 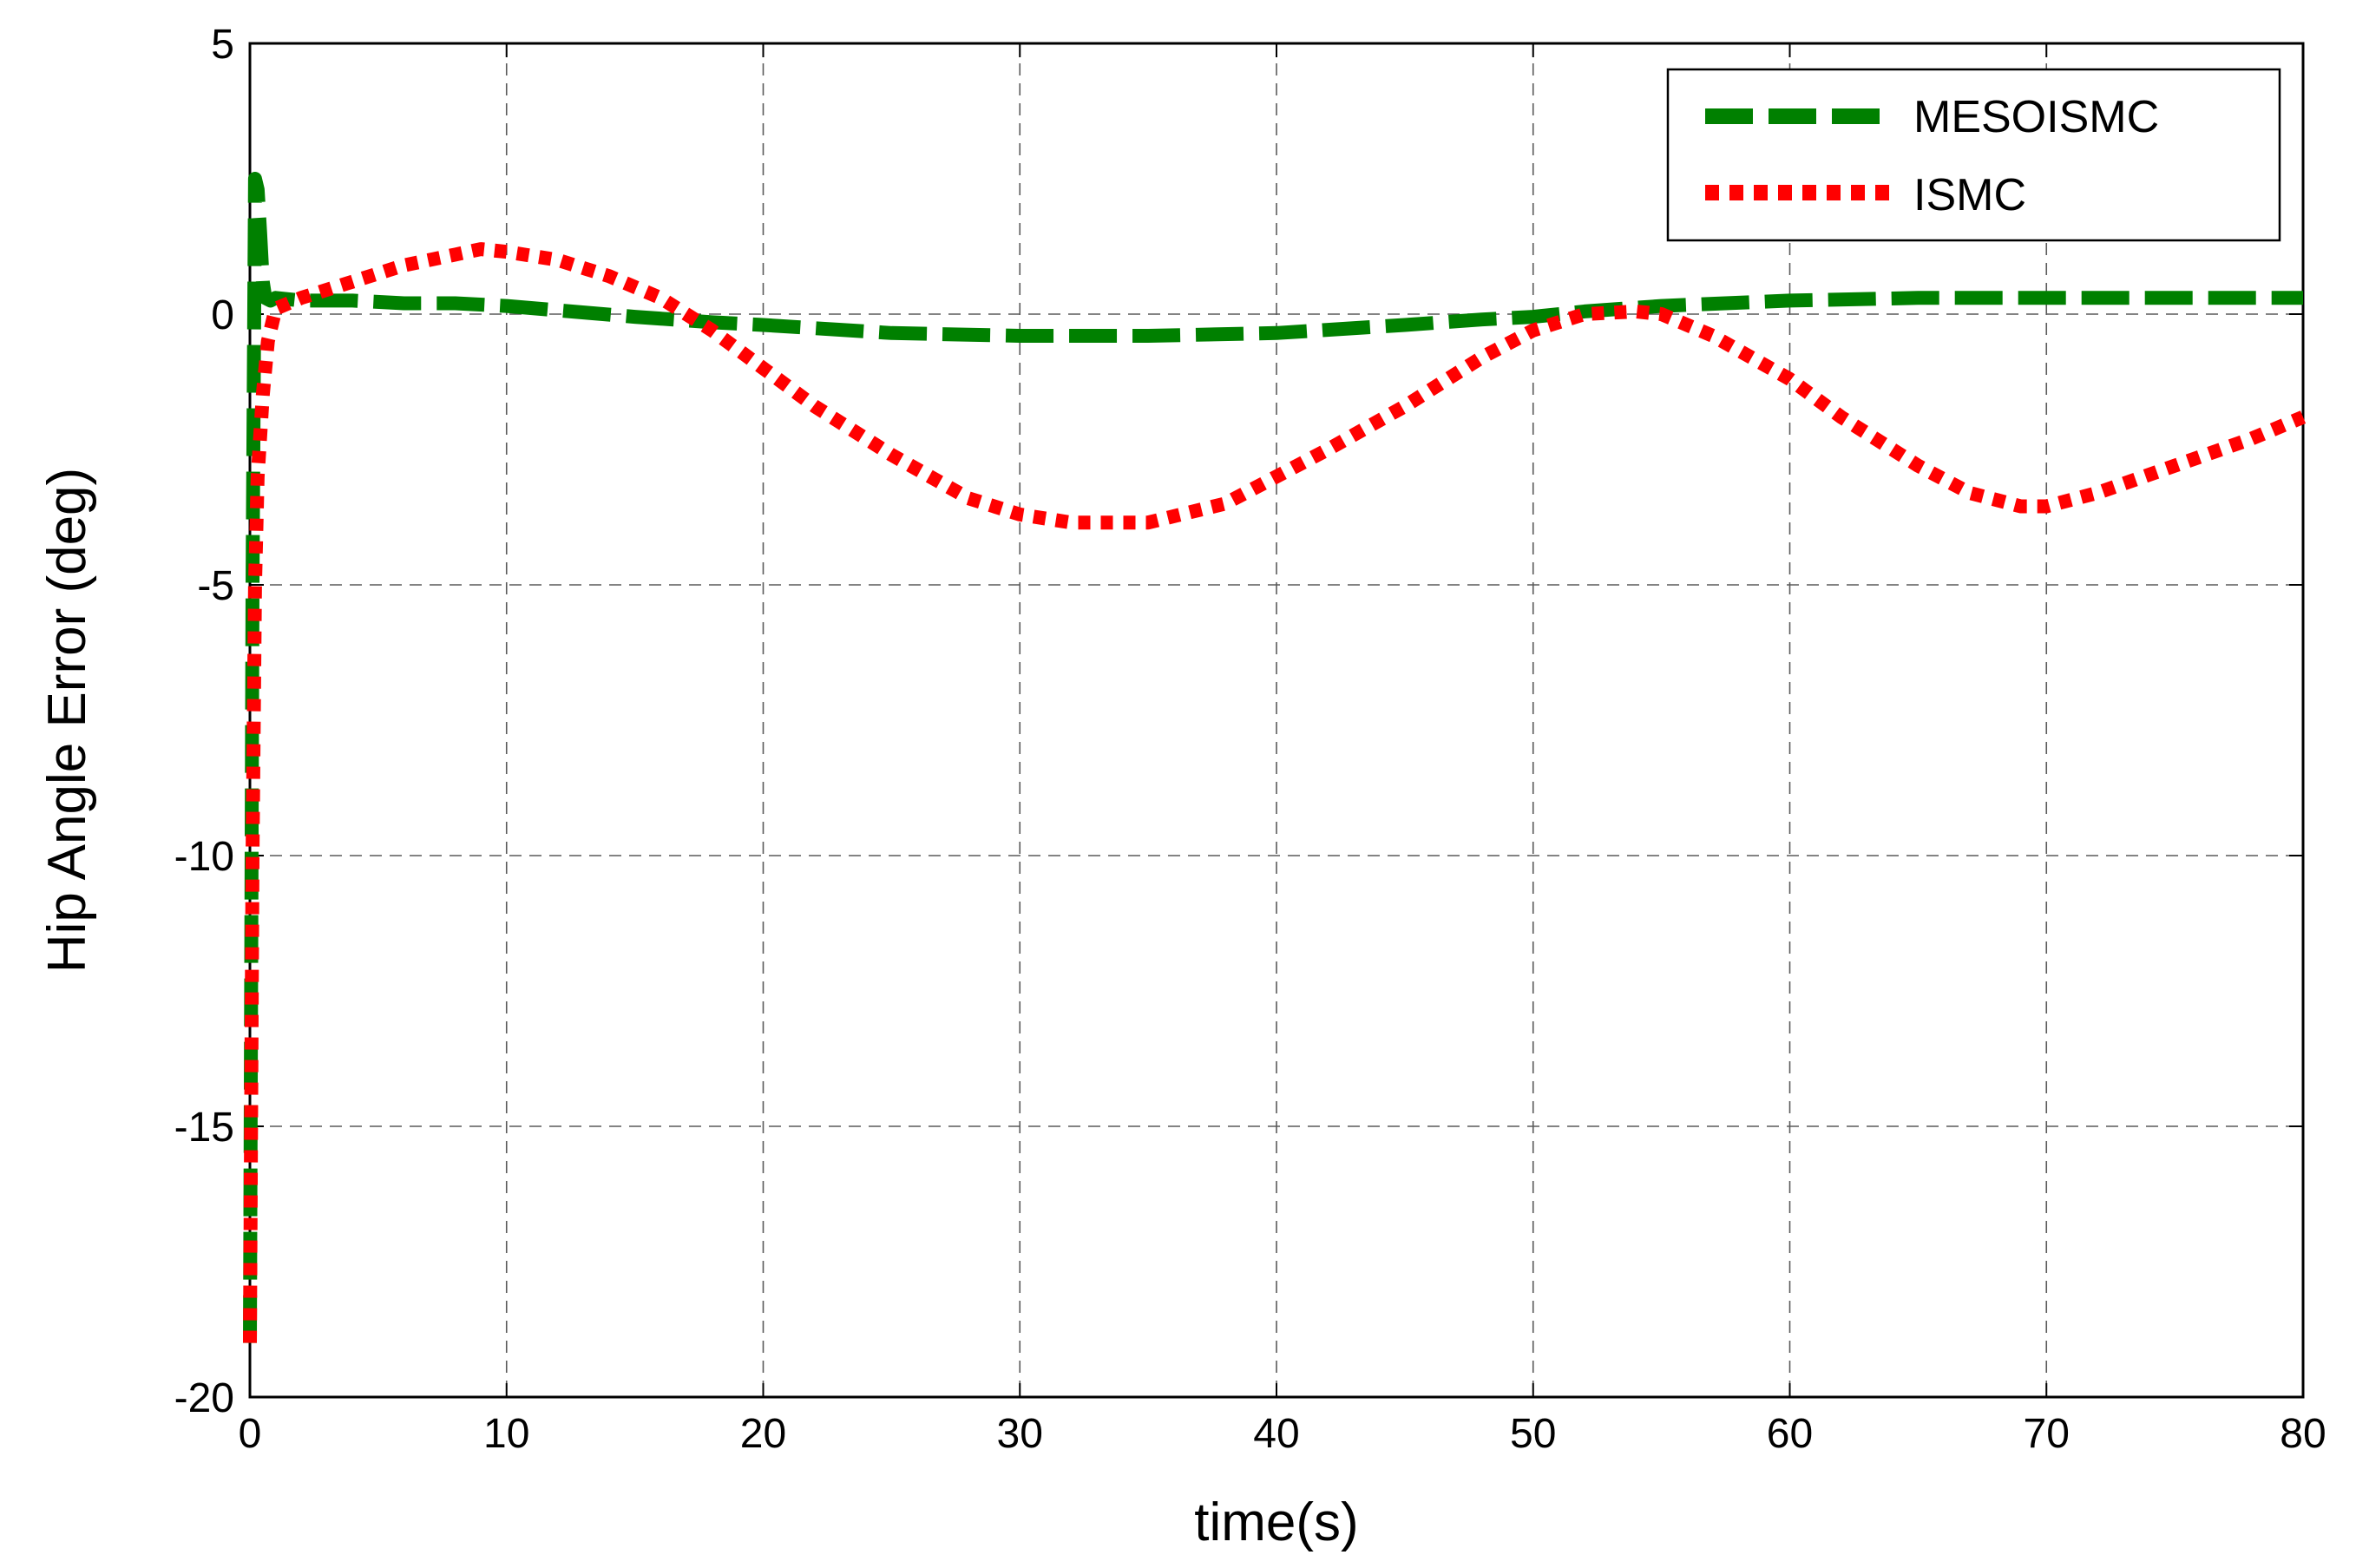 I want to click on x-tick-label: 30, so click(x=1020, y=1434).